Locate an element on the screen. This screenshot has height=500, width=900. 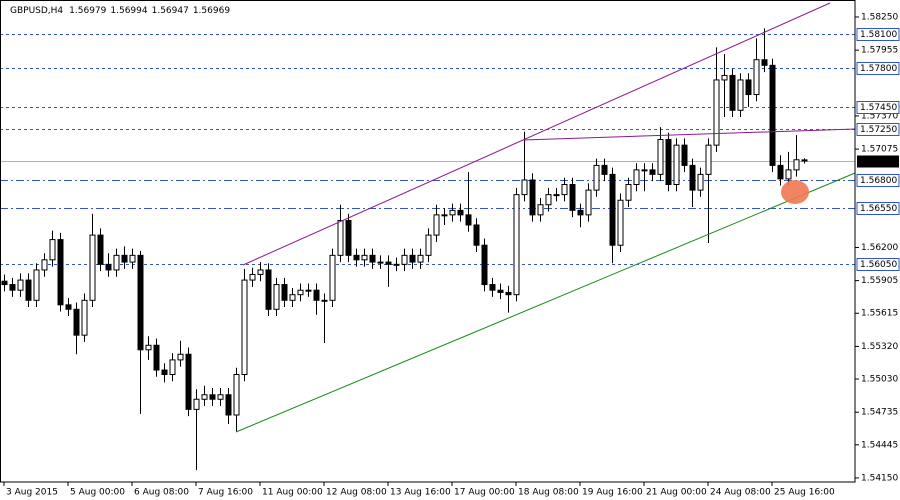
symbol: GBPUSD,H4 is located at coordinates (36, 11).